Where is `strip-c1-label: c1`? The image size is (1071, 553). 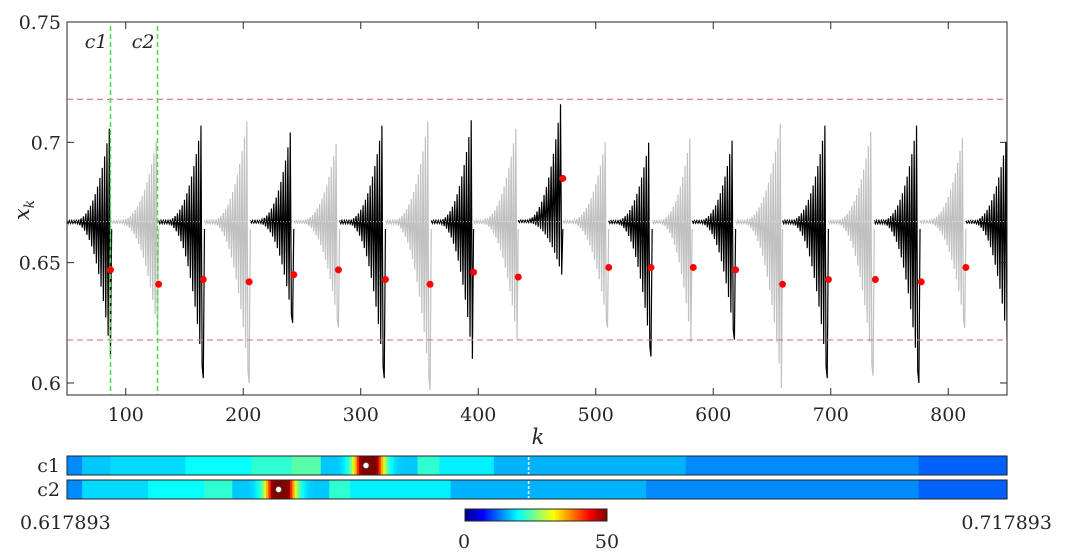
strip-c1-label: c1 is located at coordinates (48, 466).